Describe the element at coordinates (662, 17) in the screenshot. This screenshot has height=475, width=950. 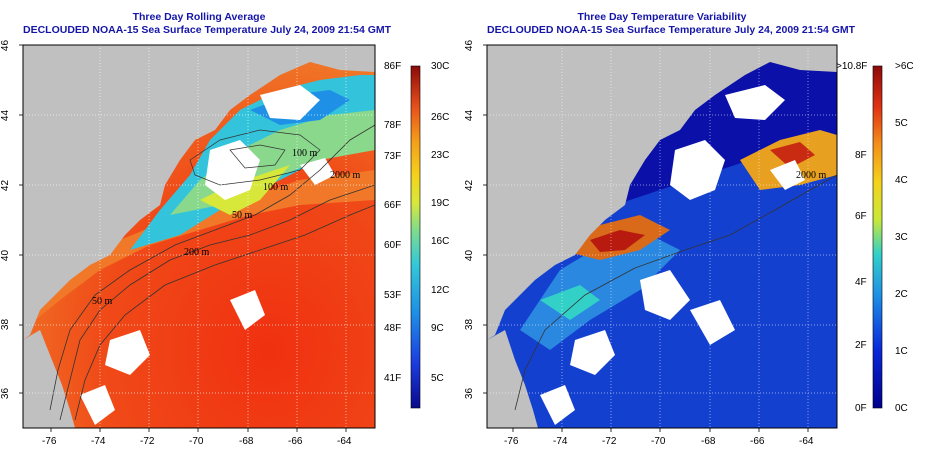
I see `right-title-line1: Three Day Temperature Variability` at that location.